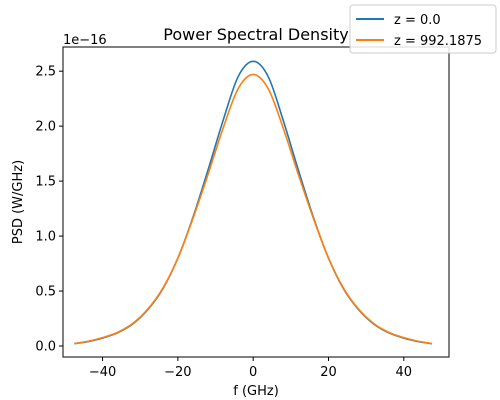 Image resolution: width=500 pixels, height=400 pixels. Describe the element at coordinates (255, 34) in the screenshot. I see `chart-title: Power Spectral Density` at that location.